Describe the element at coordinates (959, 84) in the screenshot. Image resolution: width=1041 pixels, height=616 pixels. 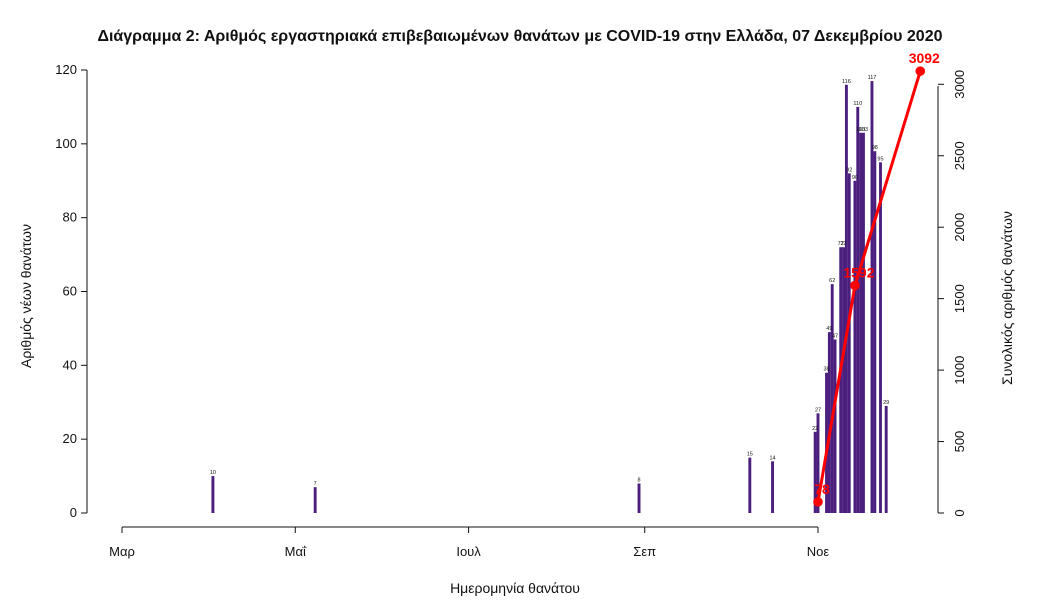
I see `right-y-tick-label: 3000` at that location.